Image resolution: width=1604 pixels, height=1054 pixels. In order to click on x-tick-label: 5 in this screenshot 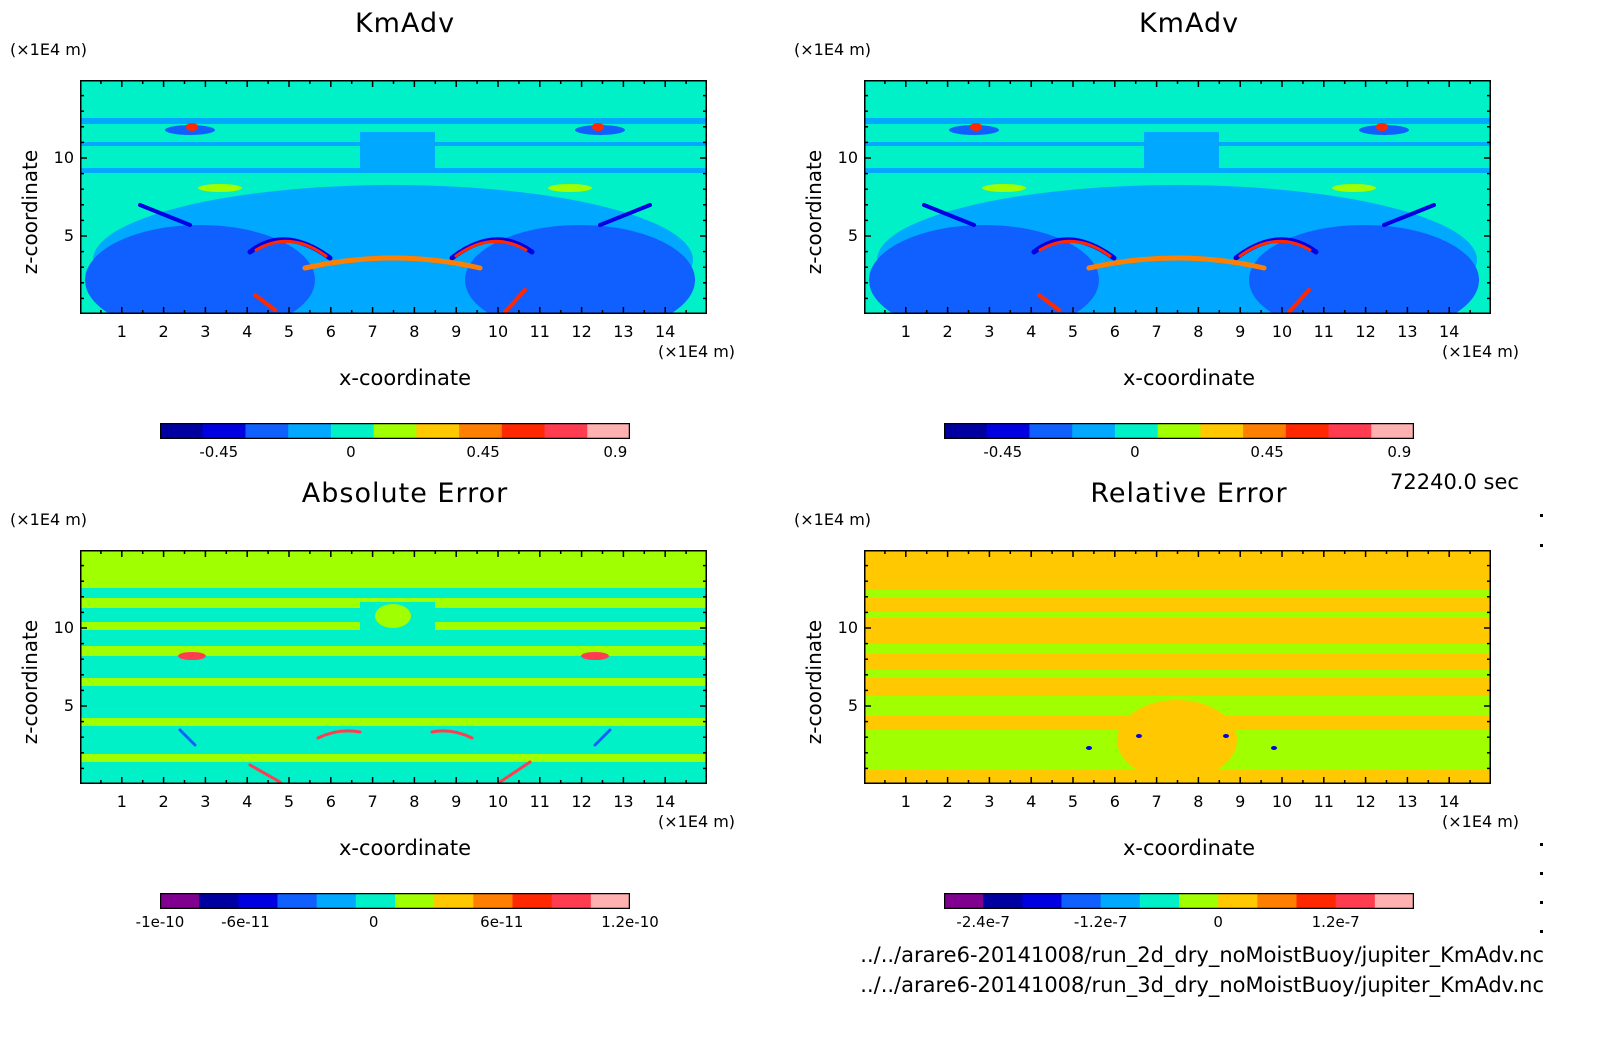, I will do `click(1073, 331)`.